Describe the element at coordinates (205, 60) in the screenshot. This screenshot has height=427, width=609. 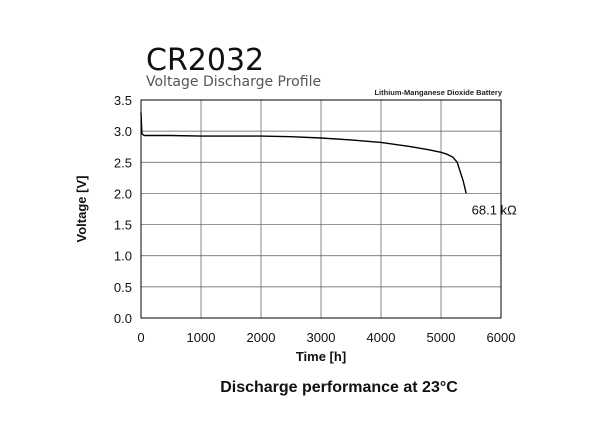
I see `chart-title: CR2032` at that location.